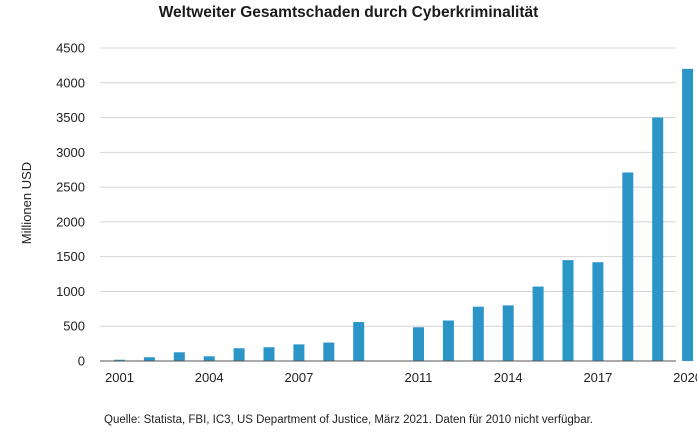  Describe the element at coordinates (298, 377) in the screenshot. I see `x-tick-label: 2007` at that location.